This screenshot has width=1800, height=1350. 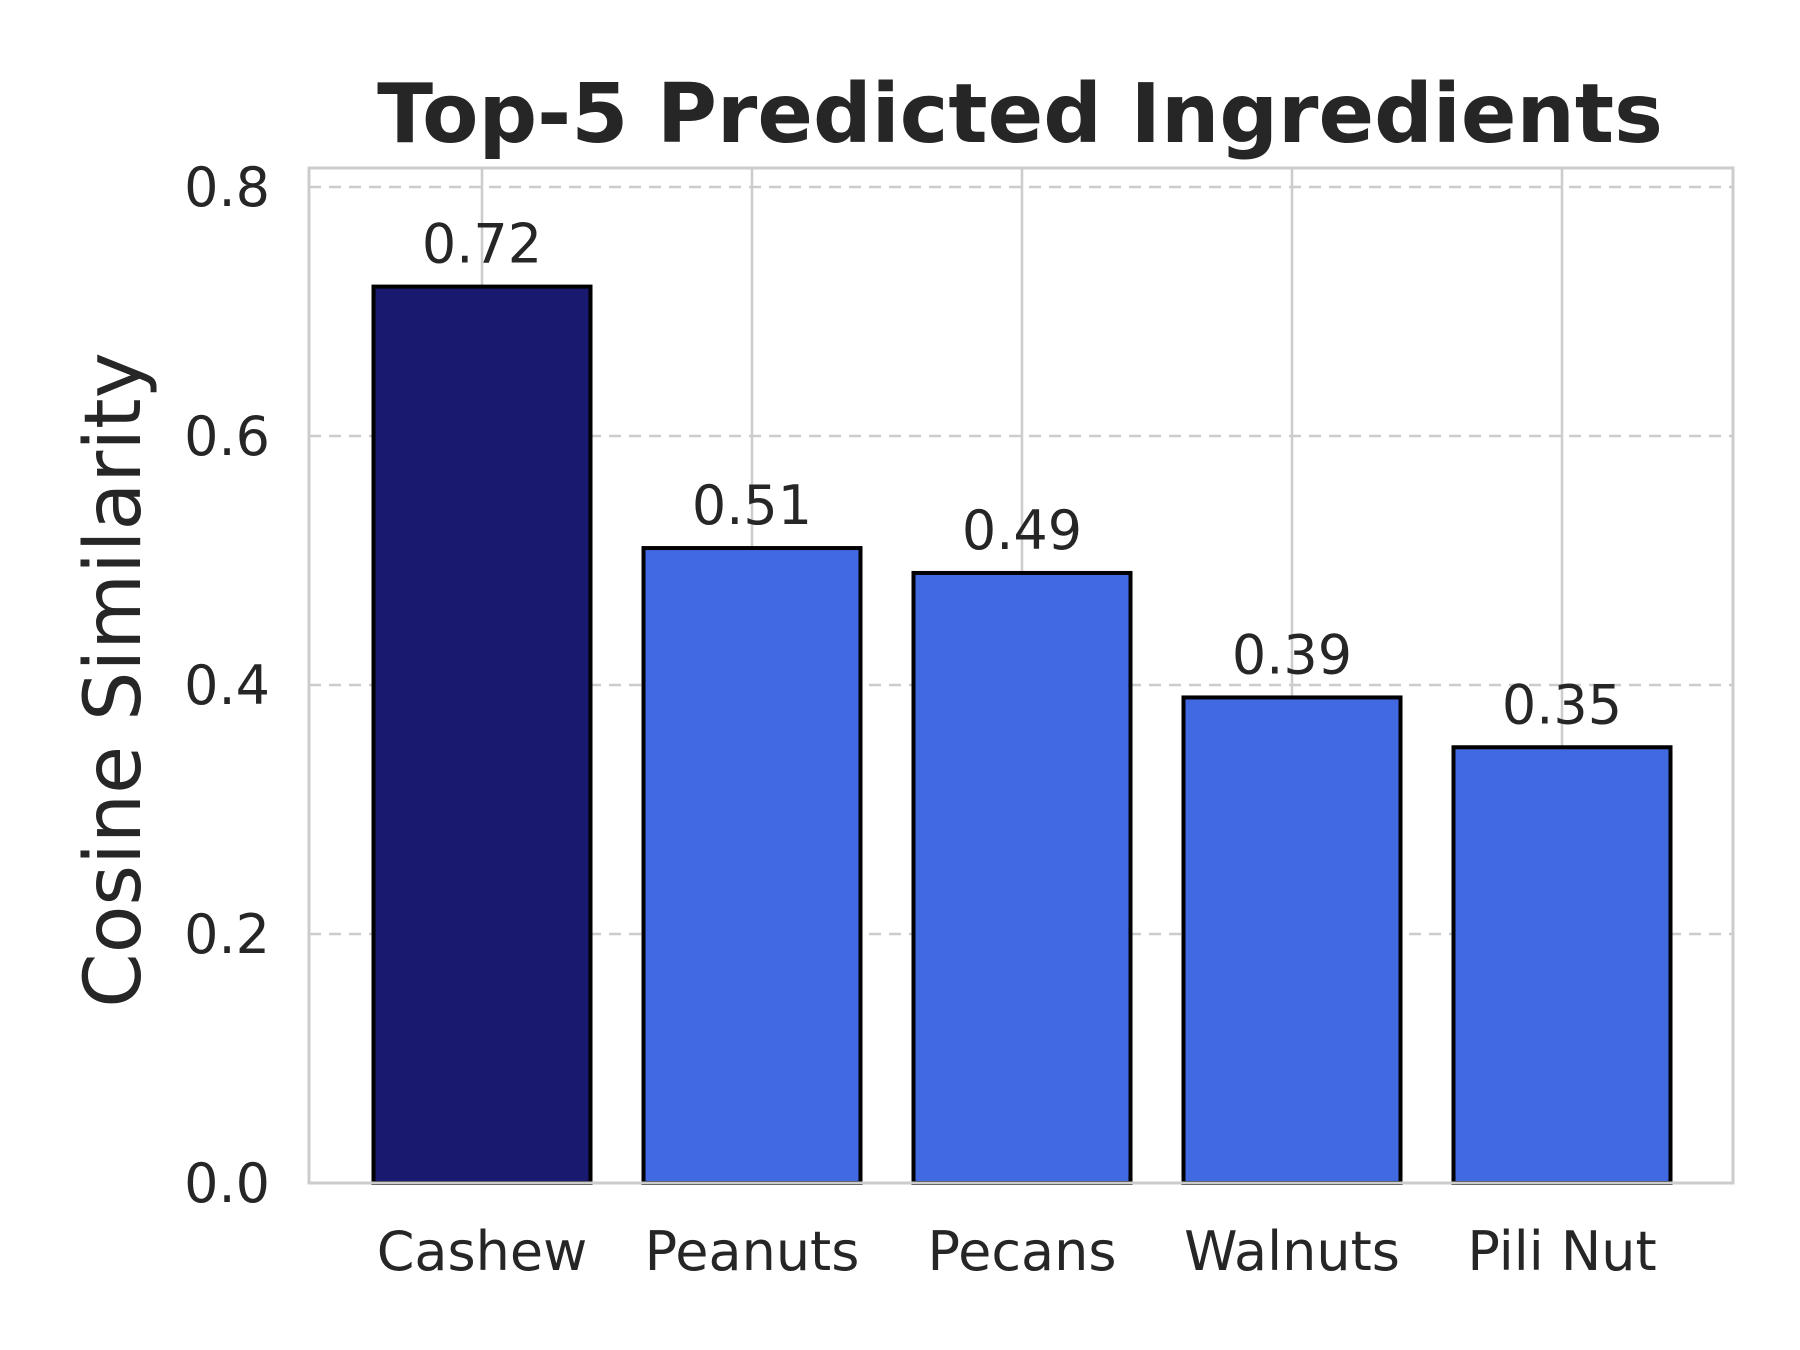 I want to click on bar-pili-nut, so click(x=1562, y=965).